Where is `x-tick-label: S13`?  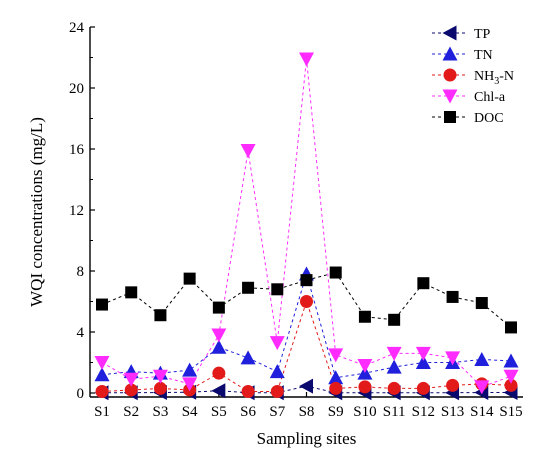 x-tick-label: S13 is located at coordinates (452, 412).